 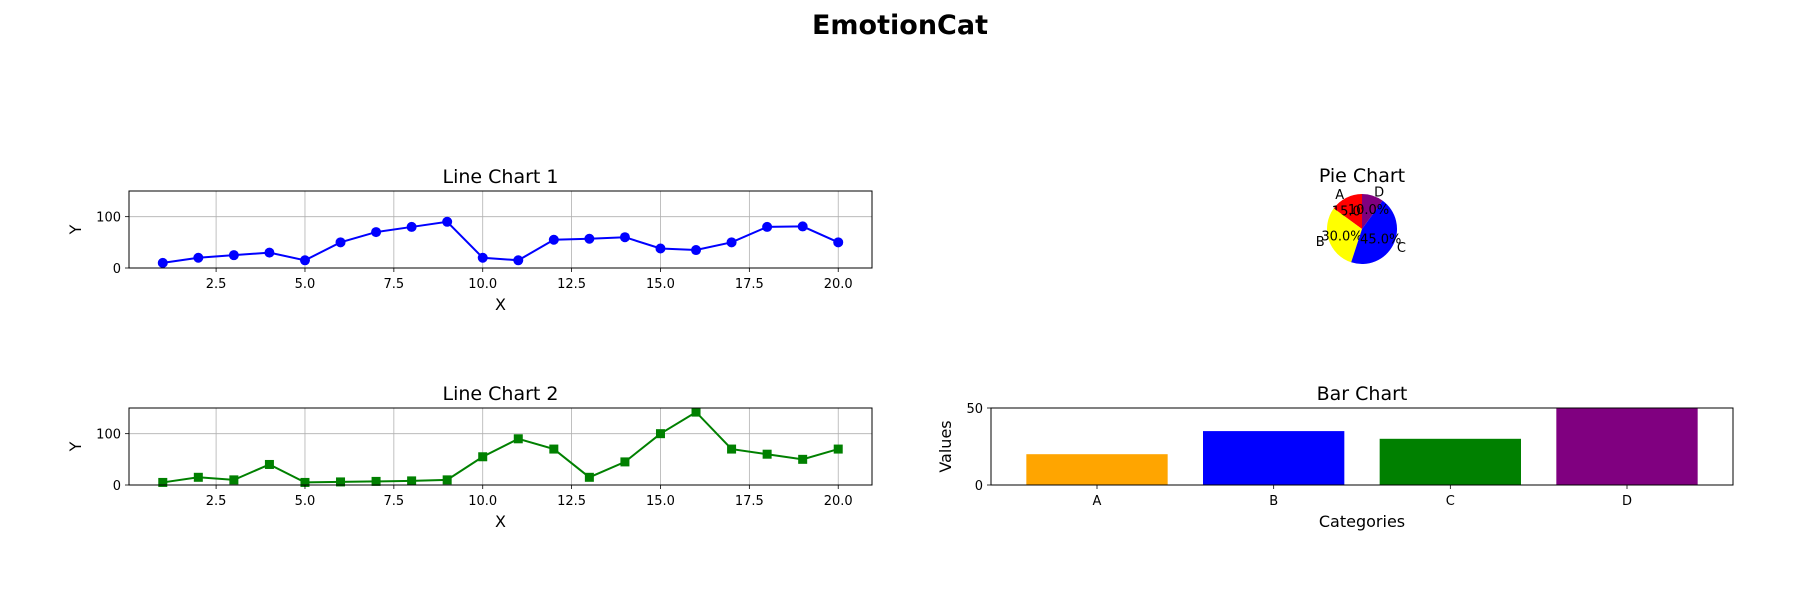 What do you see at coordinates (108, 218) in the screenshot?
I see `y-tick-label: 100` at bounding box center [108, 218].